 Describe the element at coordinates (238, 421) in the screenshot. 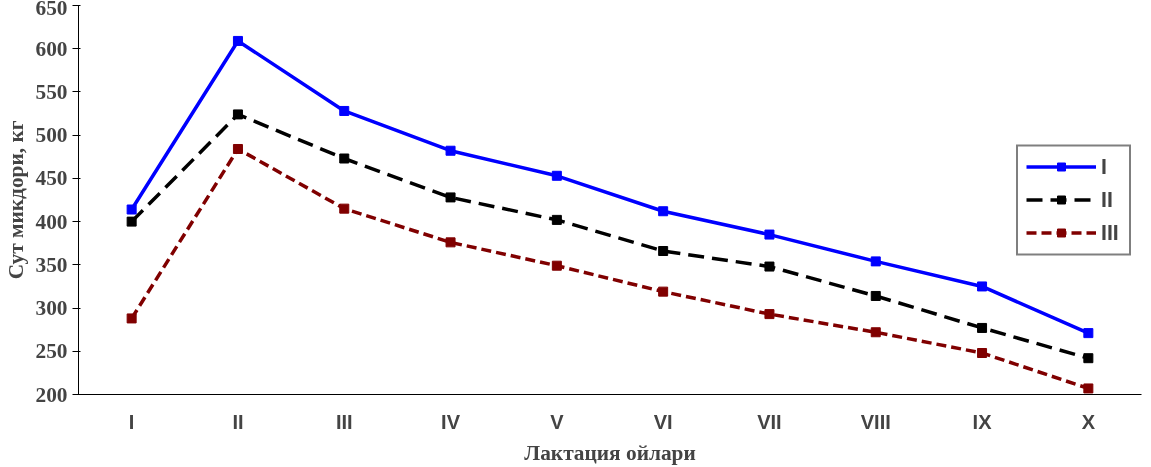

I see `x-tick-label: II` at that location.